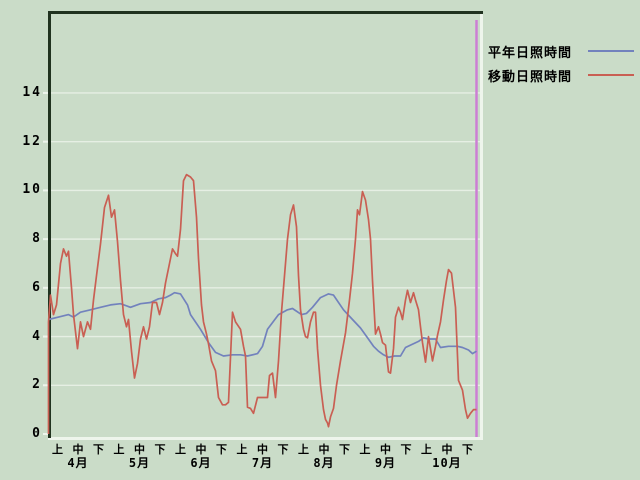 This screenshot has width=640, height=480. What do you see at coordinates (481, 225) in the screenshot?
I see `plot-edge-right` at bounding box center [481, 225].